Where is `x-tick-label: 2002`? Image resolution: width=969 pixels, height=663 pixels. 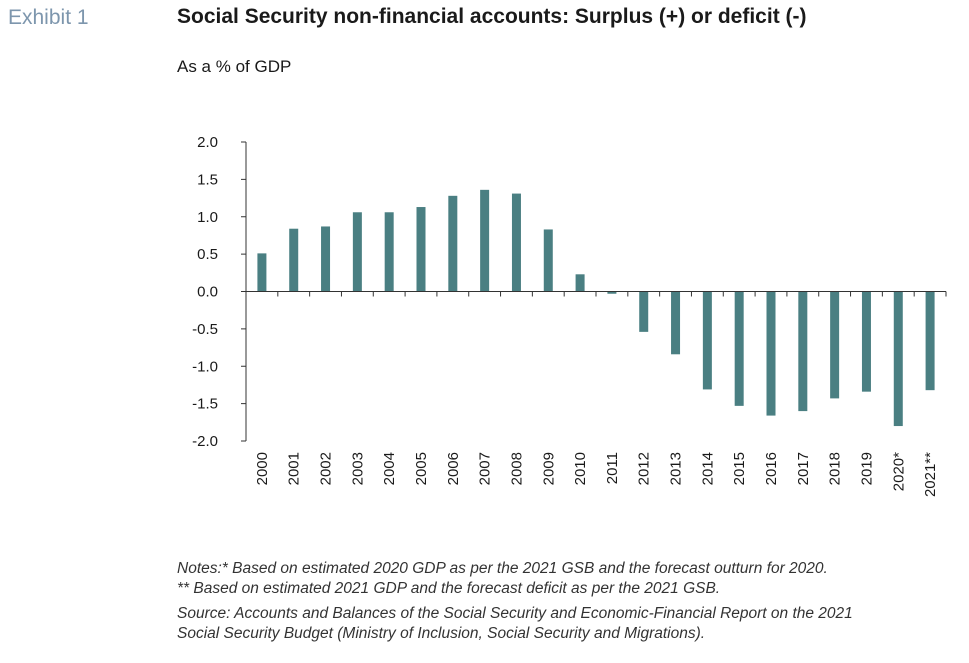
x-tick-label: 2002 is located at coordinates (326, 468).